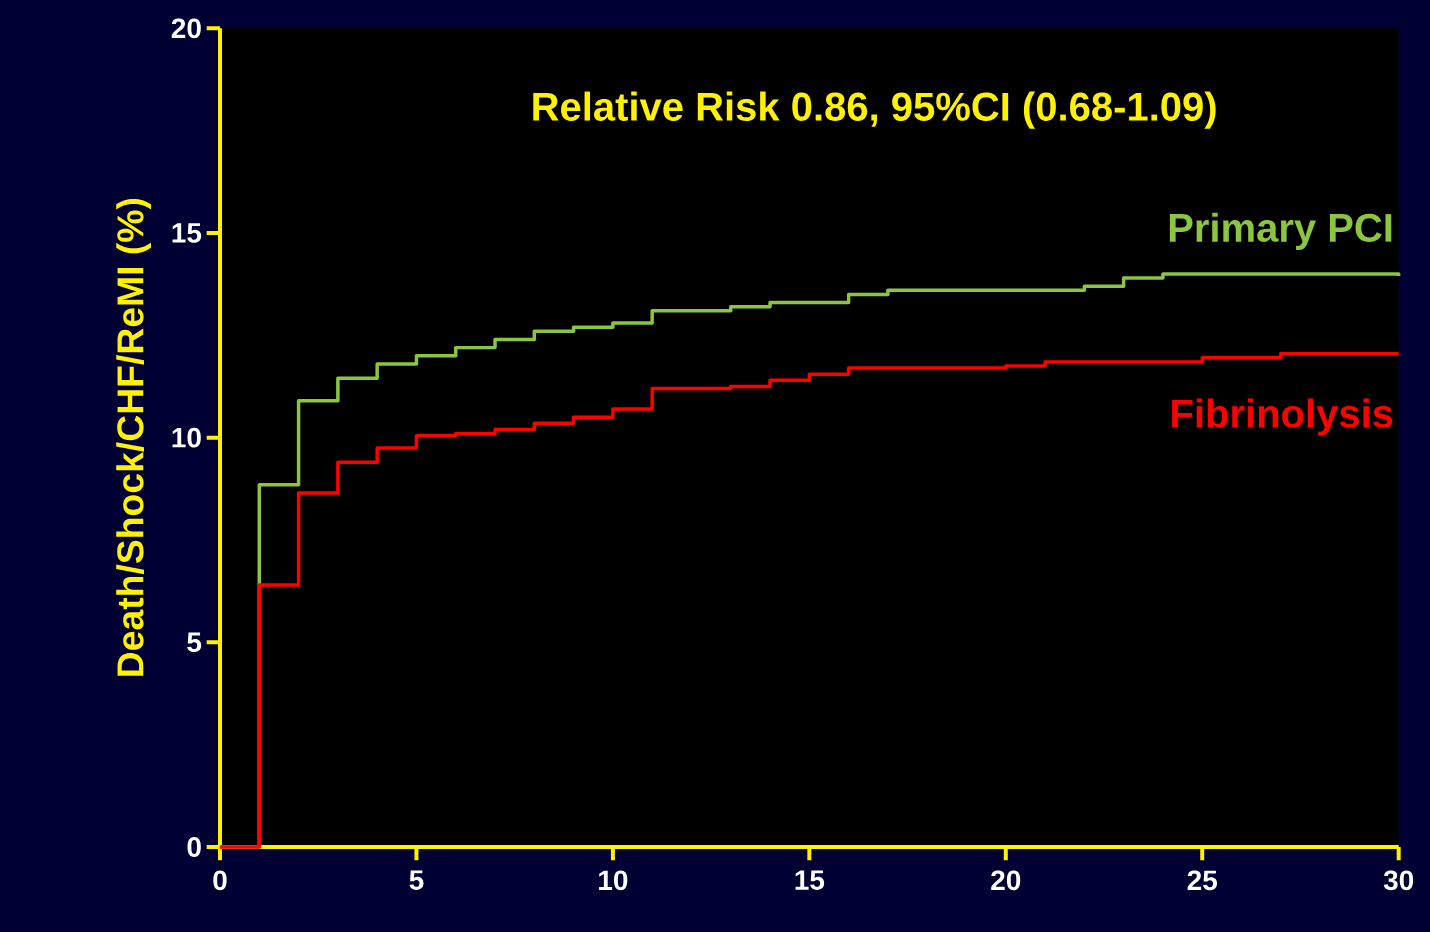 This screenshot has width=1430, height=932. Describe the element at coordinates (186, 28) in the screenshot. I see `y-tick-label: 20` at that location.